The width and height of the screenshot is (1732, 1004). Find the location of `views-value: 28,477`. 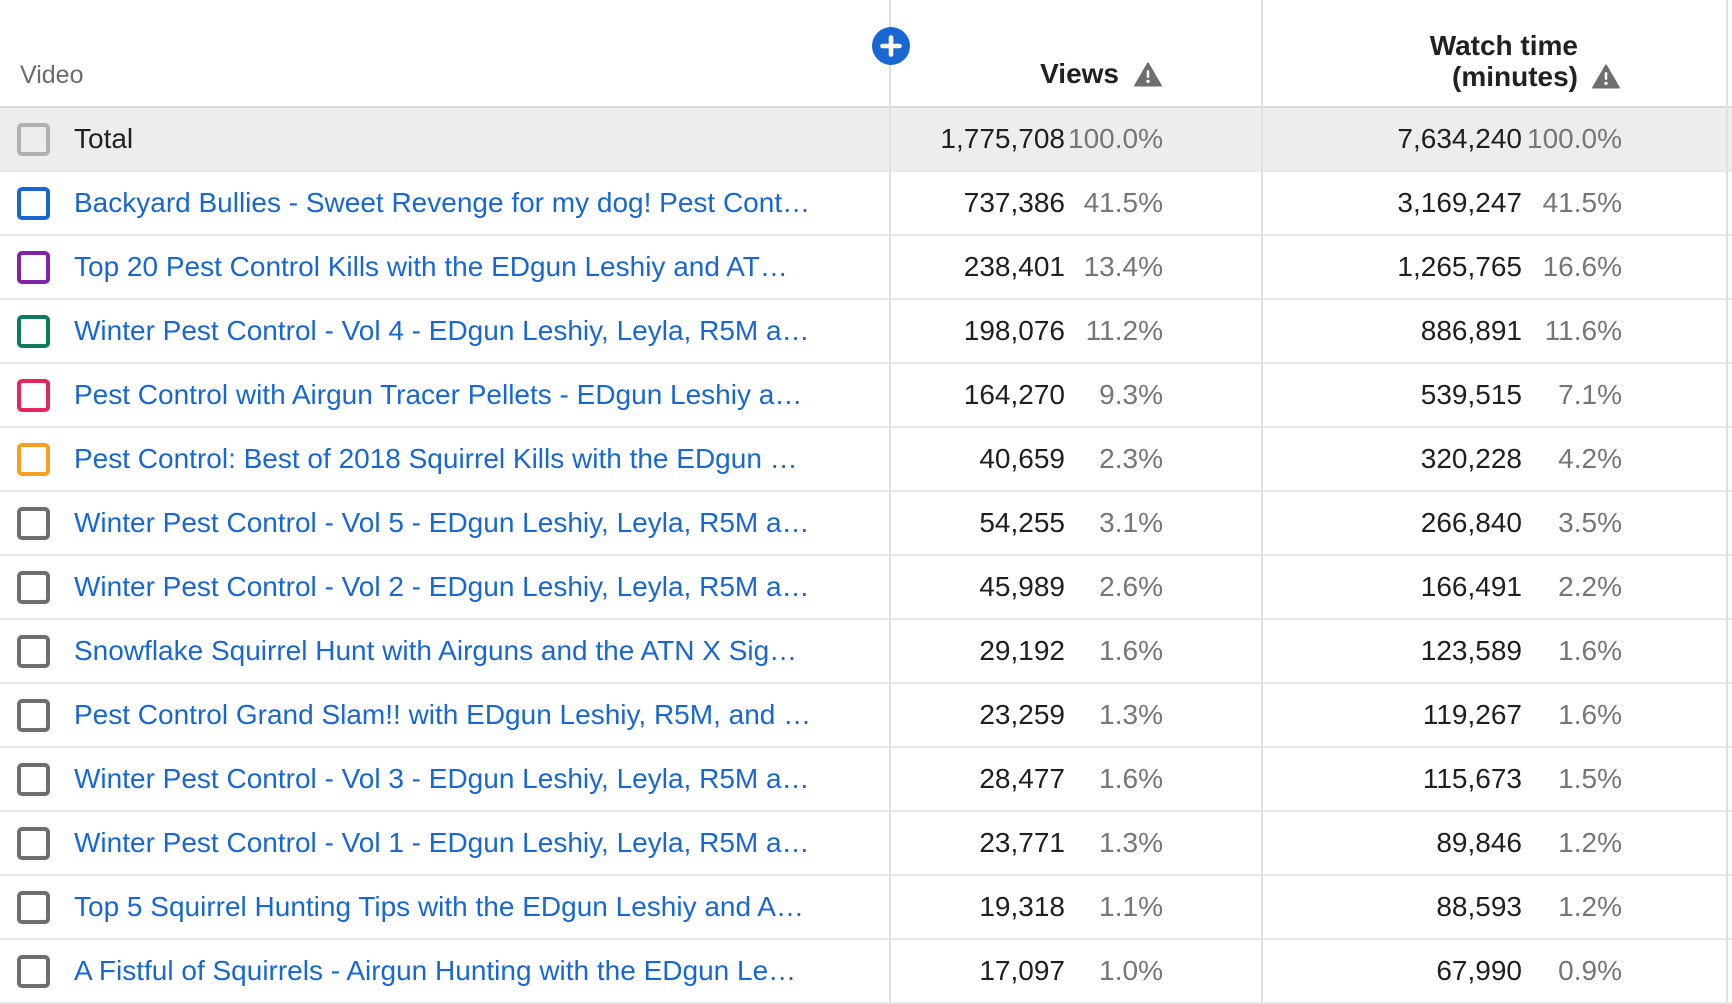

views-value: 28,477 is located at coordinates (1022, 778).